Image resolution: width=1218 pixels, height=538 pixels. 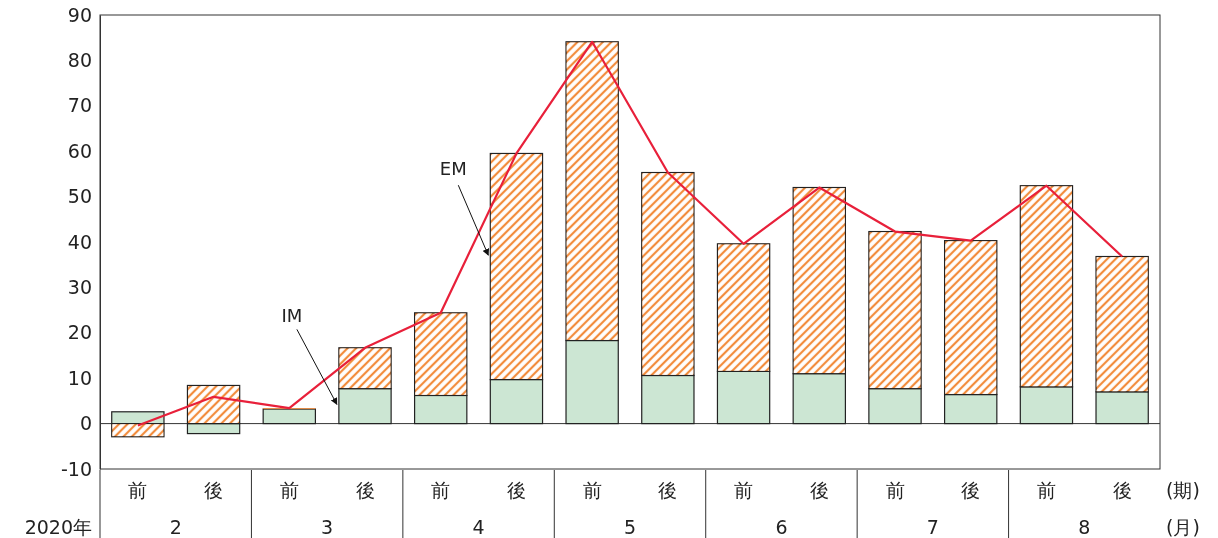 I want to click on y-tick-label: 30, so click(x=79, y=286).